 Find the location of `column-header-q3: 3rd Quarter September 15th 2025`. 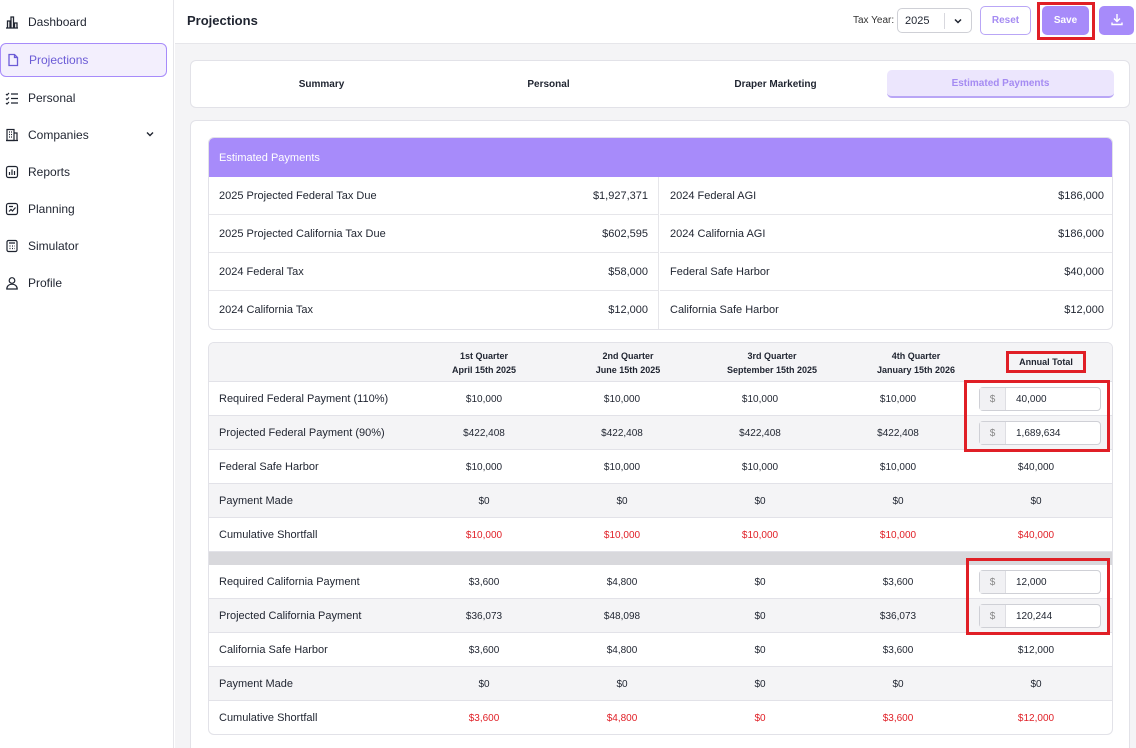

column-header-q3: 3rd Quarter September 15th 2025 is located at coordinates (772, 363).